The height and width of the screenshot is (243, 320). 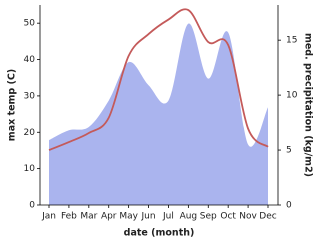 What do you see at coordinates (30, 169) in the screenshot?
I see `y-tick-label: 10` at bounding box center [30, 169].